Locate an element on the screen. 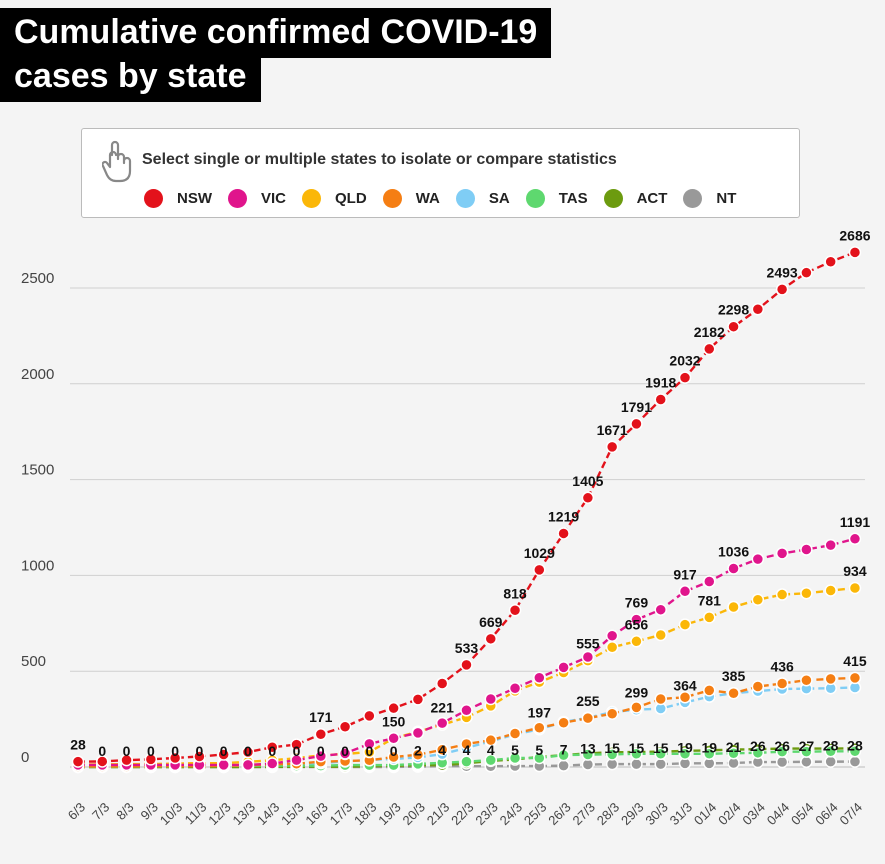 Image resolution: width=885 pixels, height=864 pixels. chart-title-line1: Cumulative confirmed COVID-19 is located at coordinates (276, 33).